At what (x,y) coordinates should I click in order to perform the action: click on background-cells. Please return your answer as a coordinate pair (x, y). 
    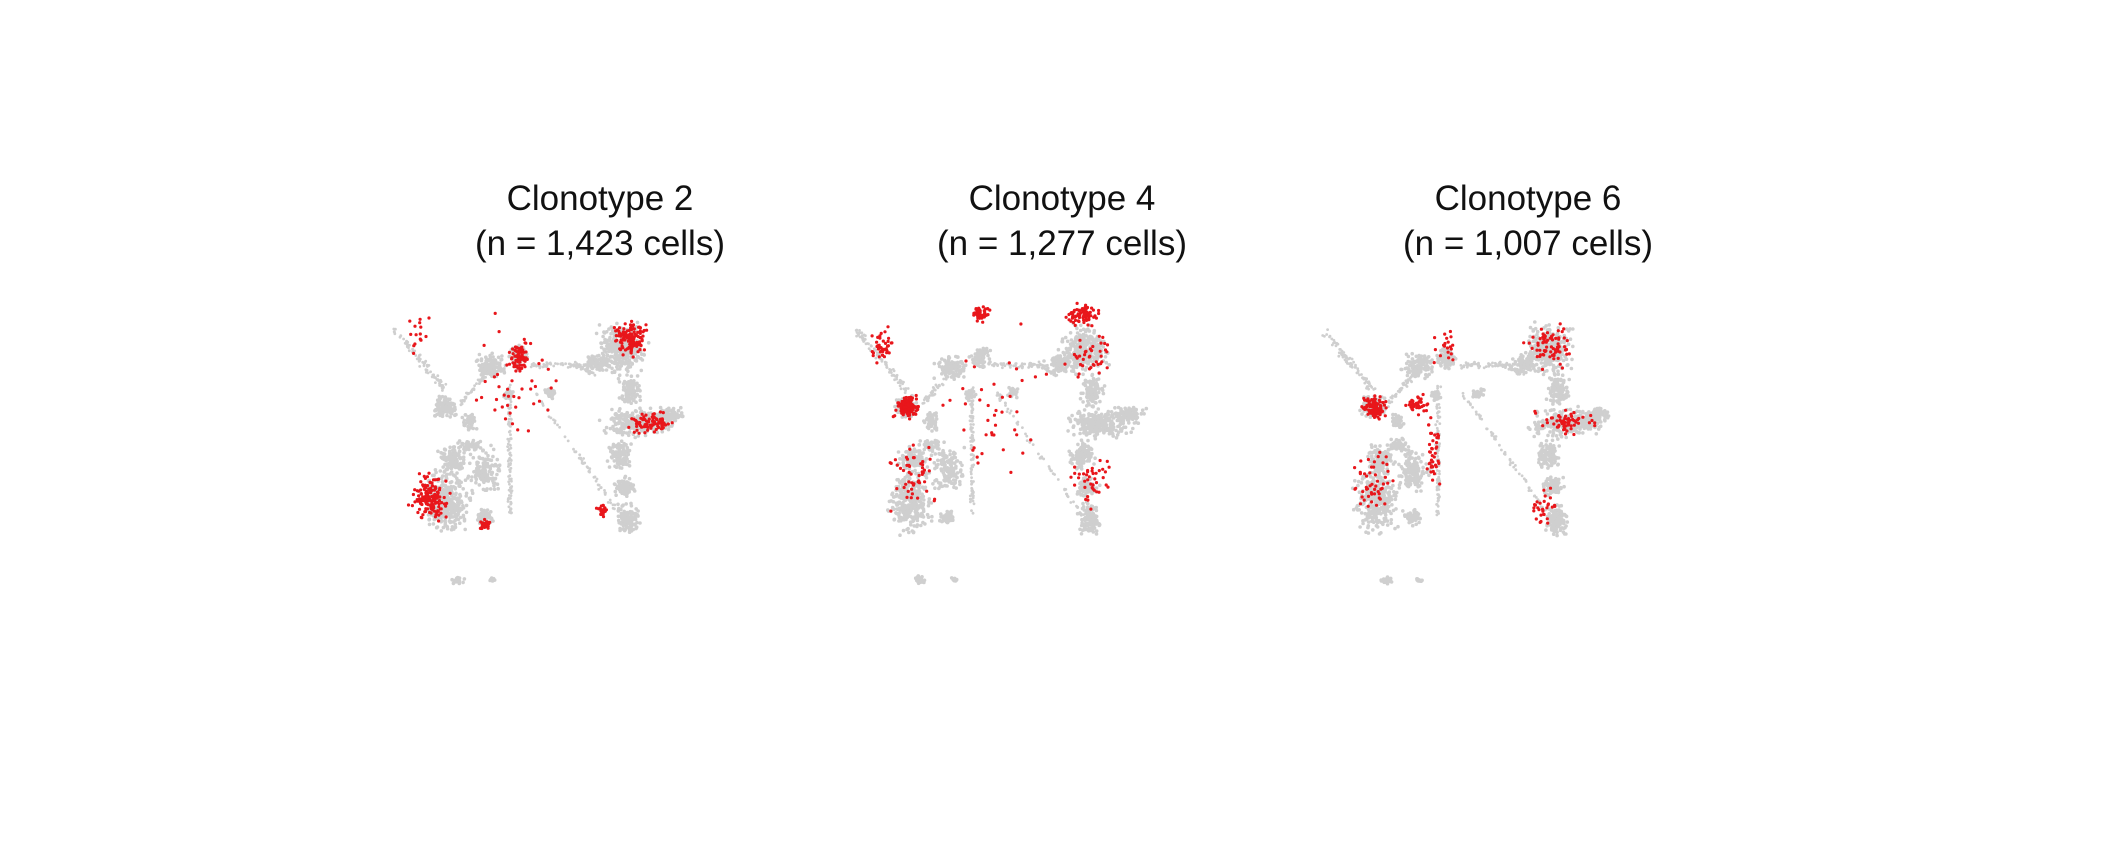
    Looking at the image, I should click on (538, 453).